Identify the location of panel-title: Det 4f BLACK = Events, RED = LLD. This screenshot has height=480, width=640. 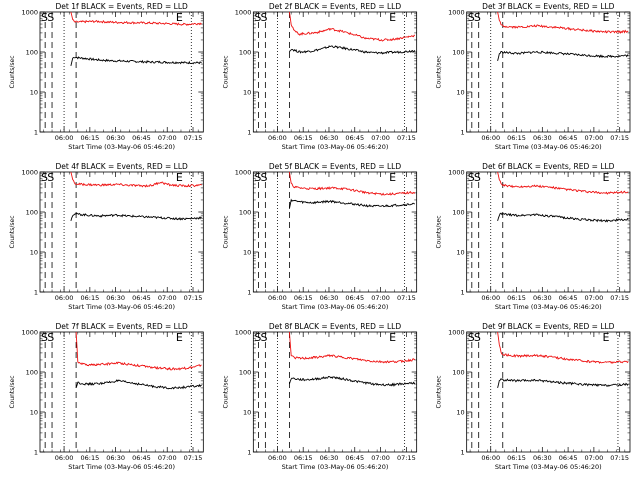
(122, 166).